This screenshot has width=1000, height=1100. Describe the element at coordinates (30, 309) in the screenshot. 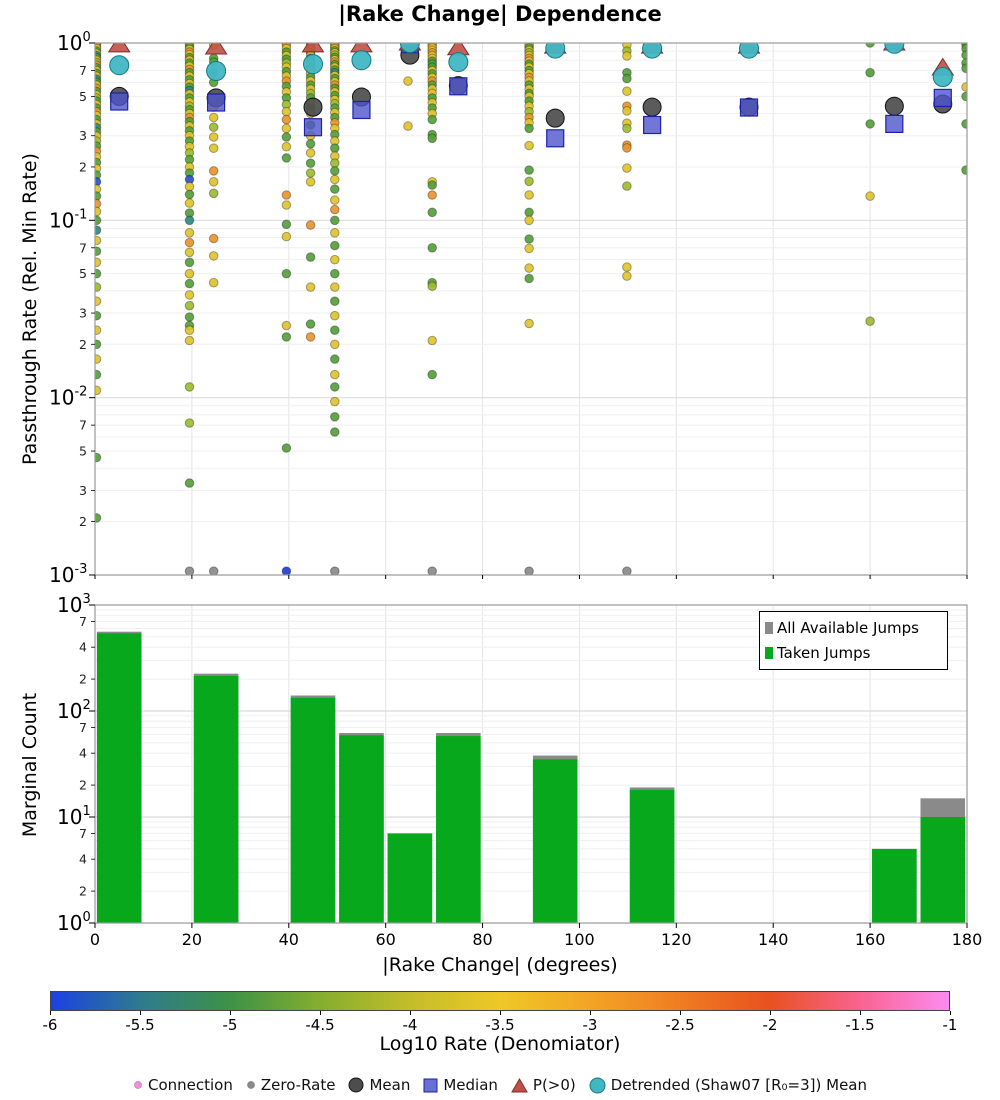

I see `top-y-axis-label: Passthrough Rate (Rel. Min Rate)` at that location.